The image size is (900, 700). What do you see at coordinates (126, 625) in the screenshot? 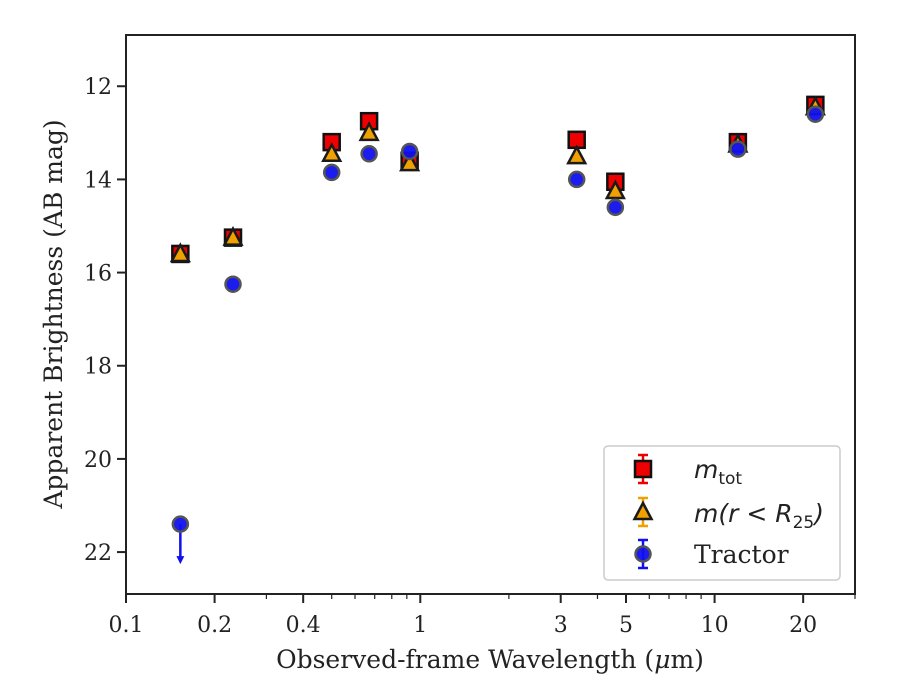
I see `x-tick-label: 0.1` at bounding box center [126, 625].